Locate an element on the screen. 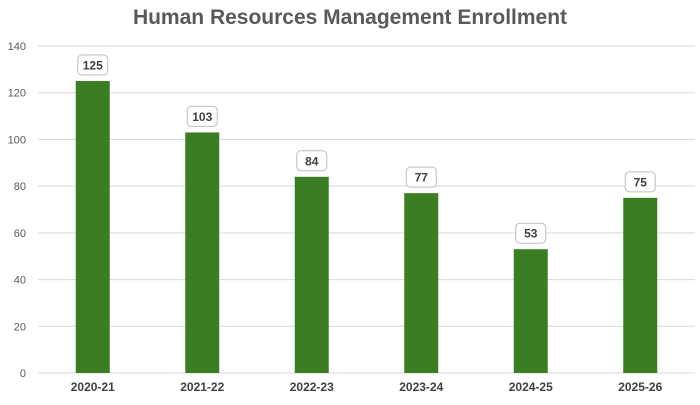  y-tick-label: 20 is located at coordinates (20, 327).